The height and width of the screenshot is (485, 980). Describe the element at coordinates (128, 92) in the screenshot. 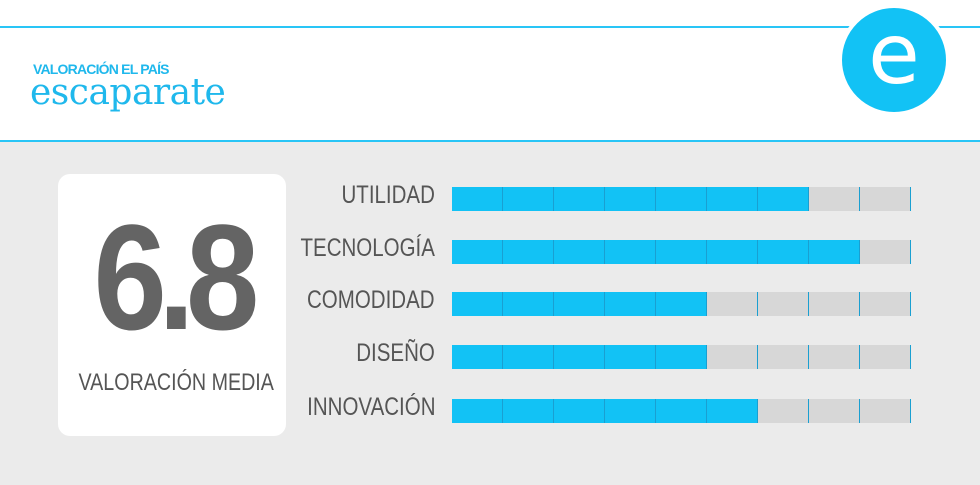

I see `brand-name: escaparate` at that location.